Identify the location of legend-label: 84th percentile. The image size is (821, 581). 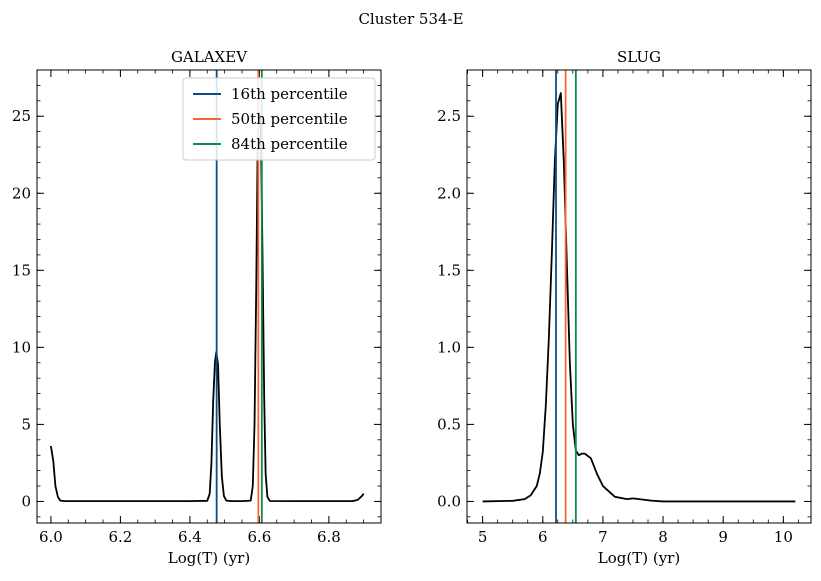
(289, 144).